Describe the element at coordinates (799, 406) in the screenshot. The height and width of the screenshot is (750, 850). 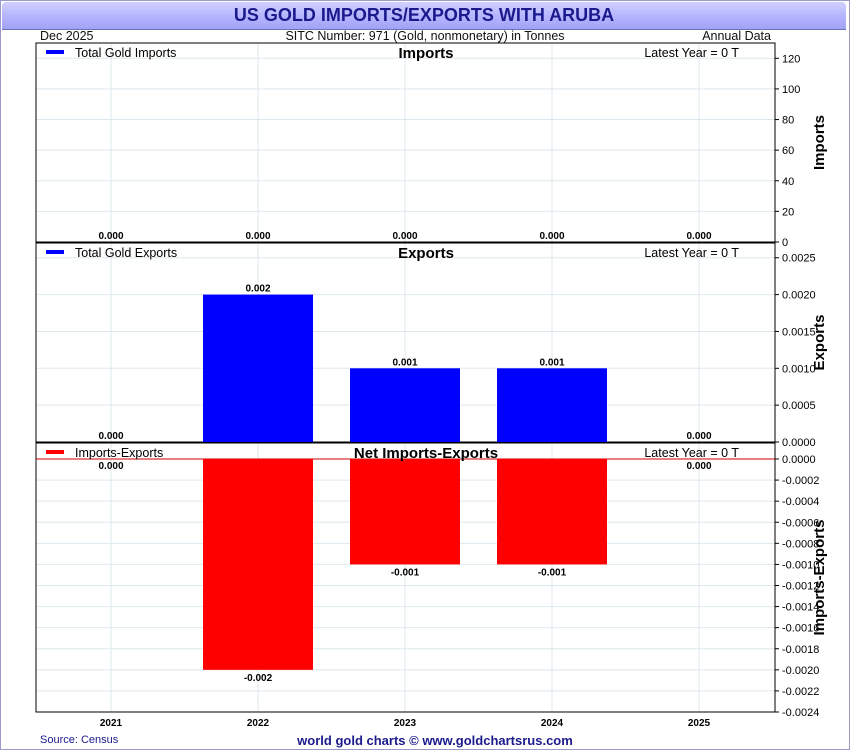
I see `exports-ytick-label: 0.0005` at that location.